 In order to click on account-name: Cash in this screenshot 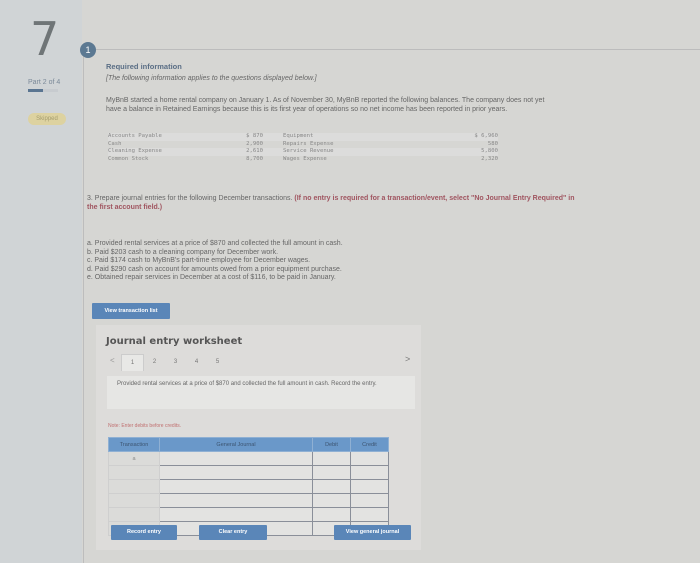, I will do `click(115, 143)`.